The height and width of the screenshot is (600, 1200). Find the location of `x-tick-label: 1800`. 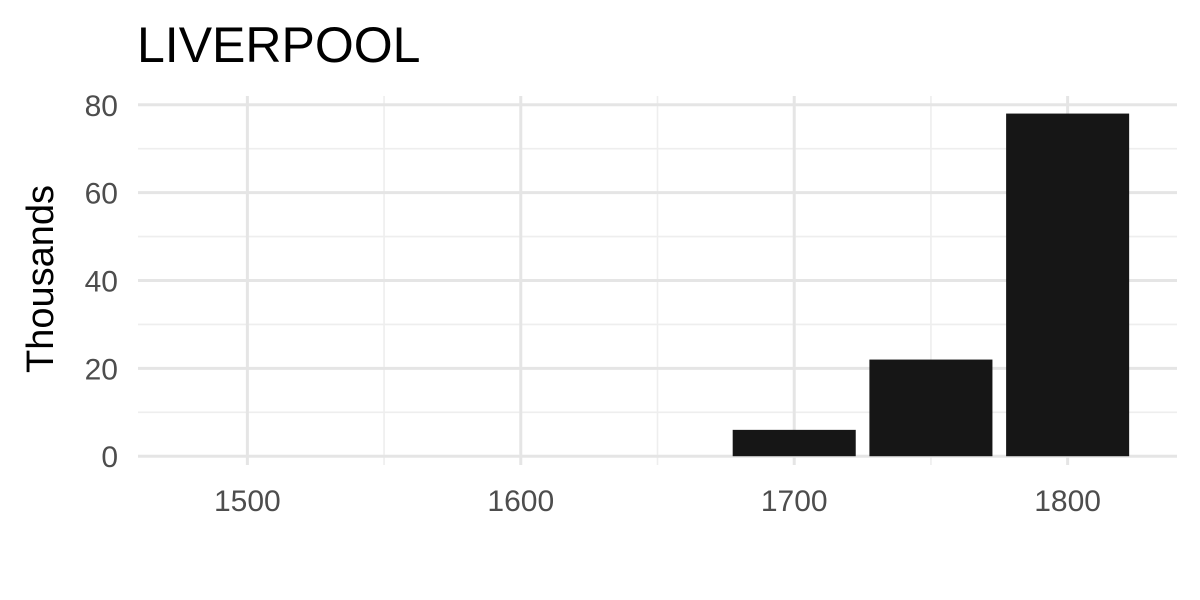

x-tick-label: 1800 is located at coordinates (1067, 501).